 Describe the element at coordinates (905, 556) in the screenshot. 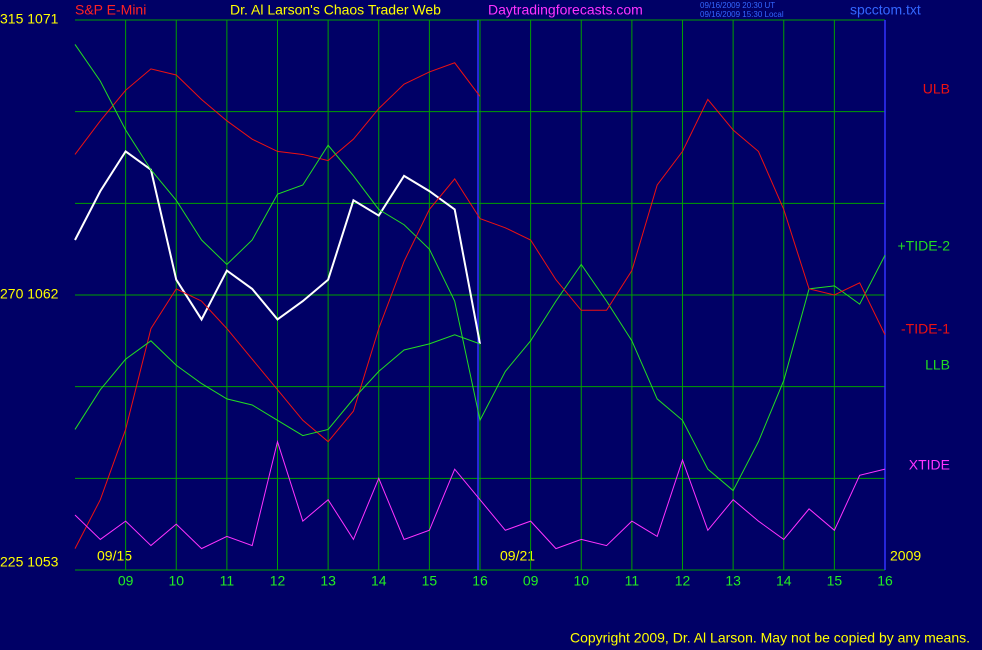

I see `year-label: 2009` at that location.